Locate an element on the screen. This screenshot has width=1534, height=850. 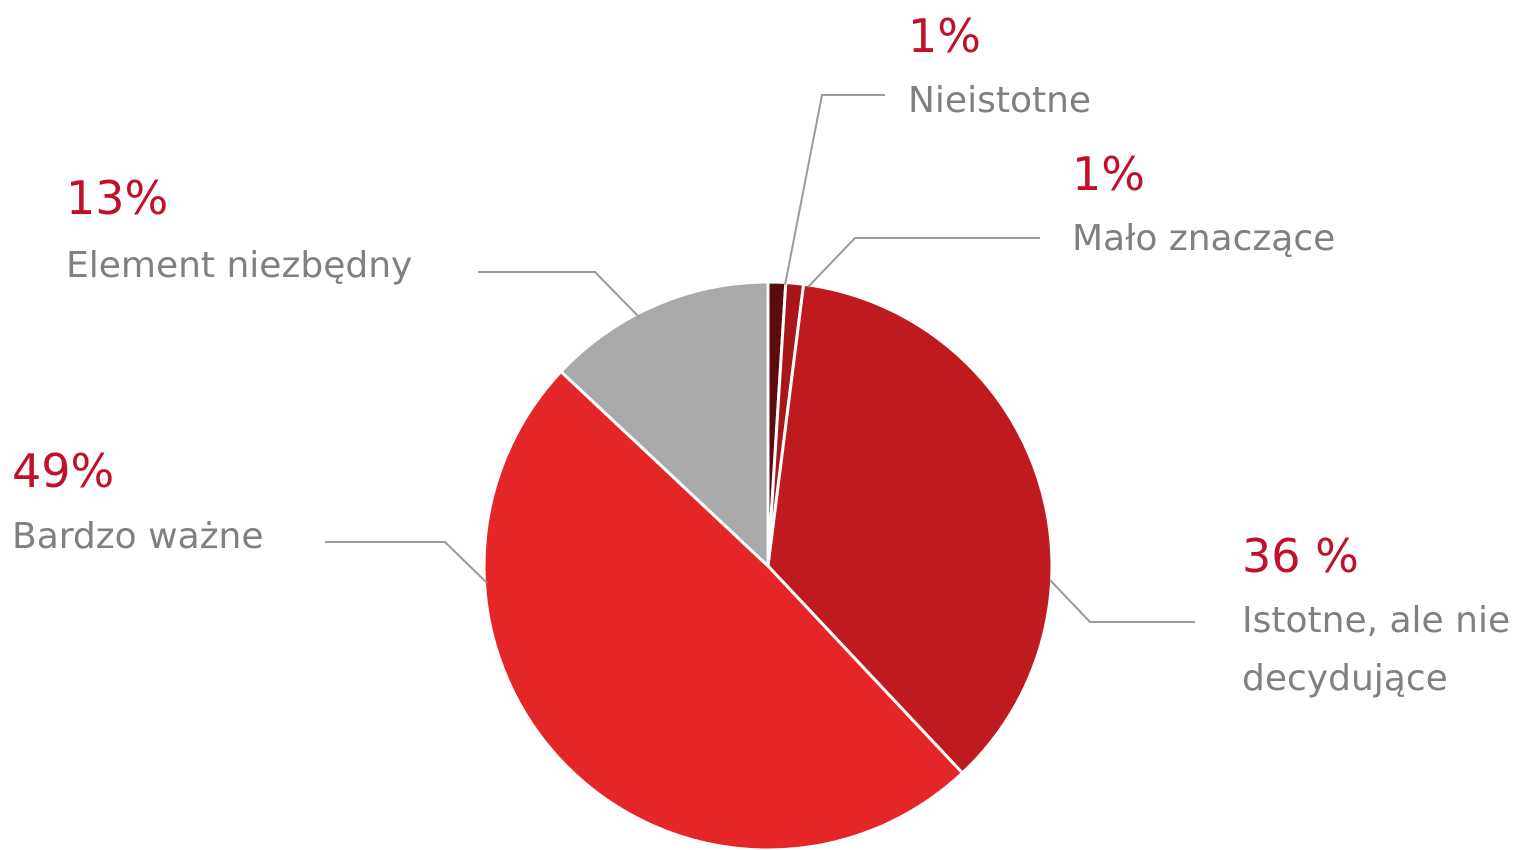
slice-name-label: Mało znaczące is located at coordinates (1204, 238).